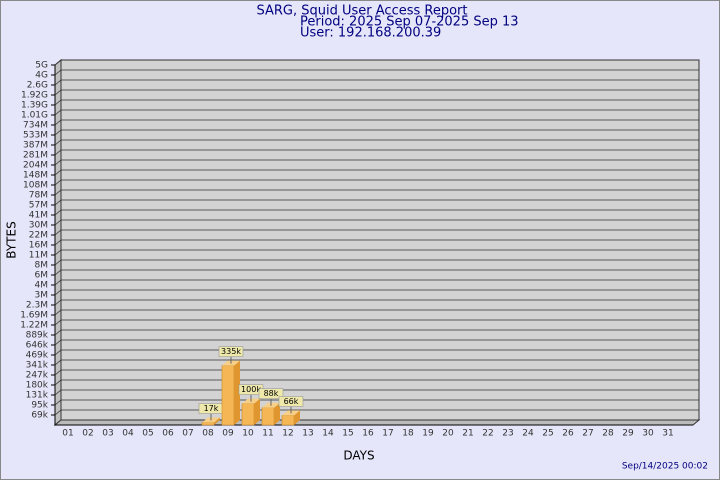 The height and width of the screenshot is (480, 720). I want to click on plot-floor, so click(377, 422).